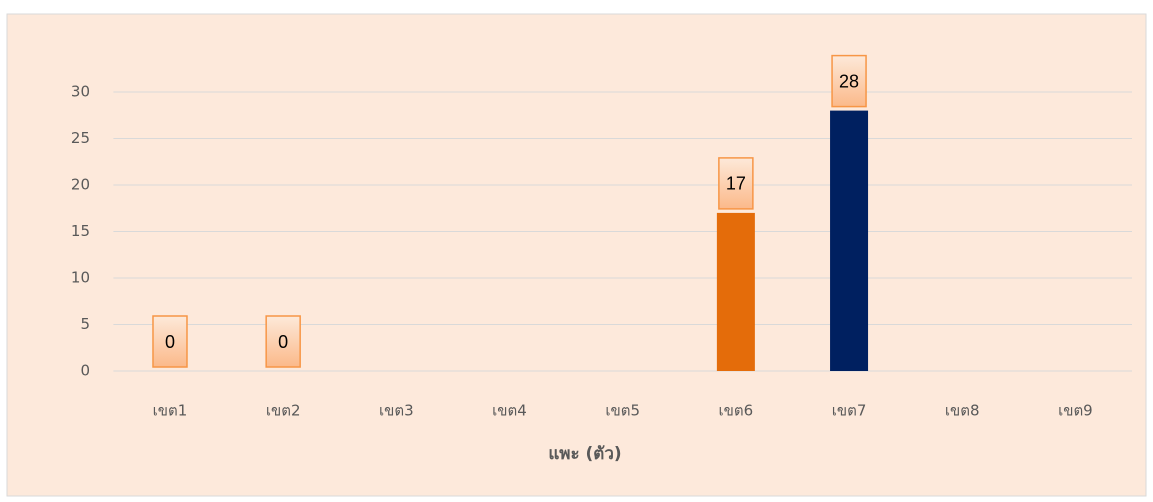  What do you see at coordinates (584, 454) in the screenshot?
I see `x-axis-title: แพะ (ตัว)` at bounding box center [584, 454].